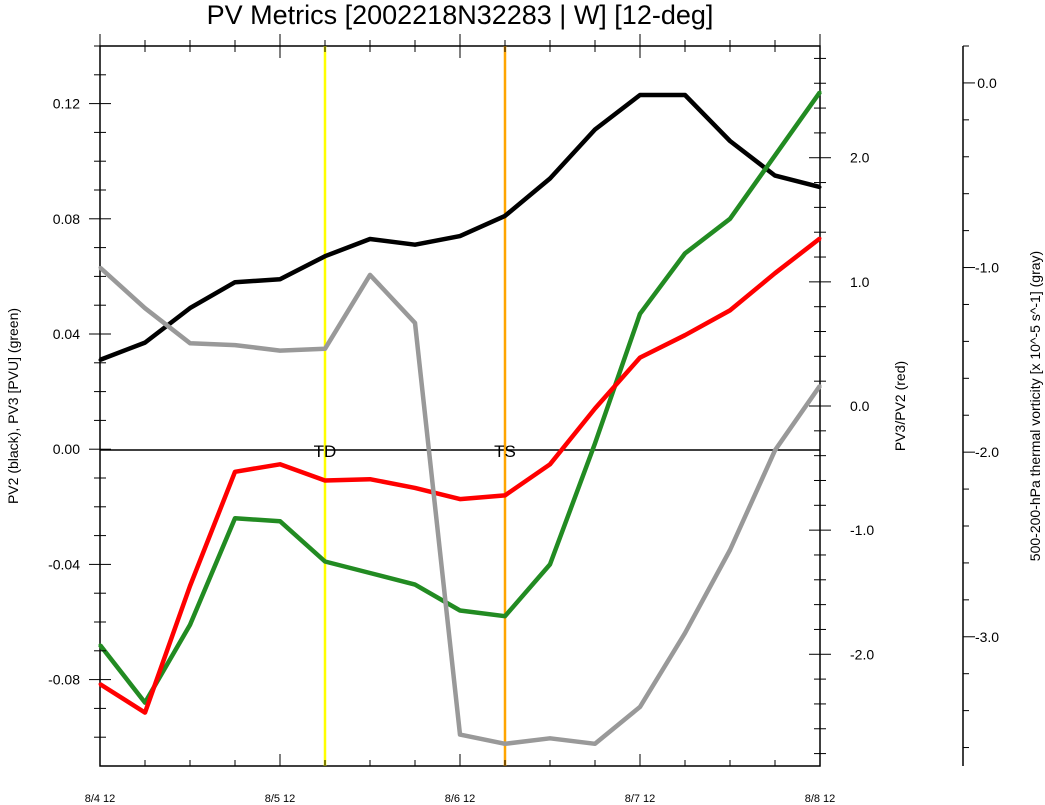 The height and width of the screenshot is (805, 1045). I want to click on right-axis: 2.0 1.0 0.0 -1.0 -2.0, so click(841, 406).